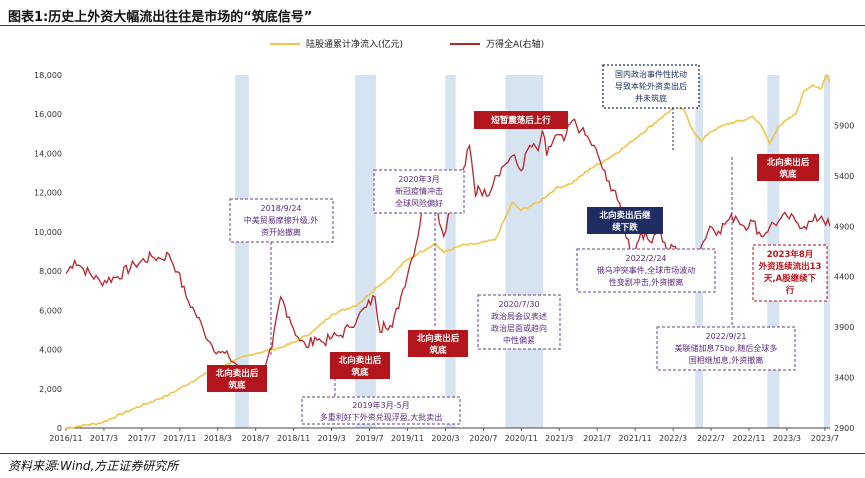  Describe the element at coordinates (788, 162) in the screenshot. I see `red4-l1: 北向卖出后` at that location.